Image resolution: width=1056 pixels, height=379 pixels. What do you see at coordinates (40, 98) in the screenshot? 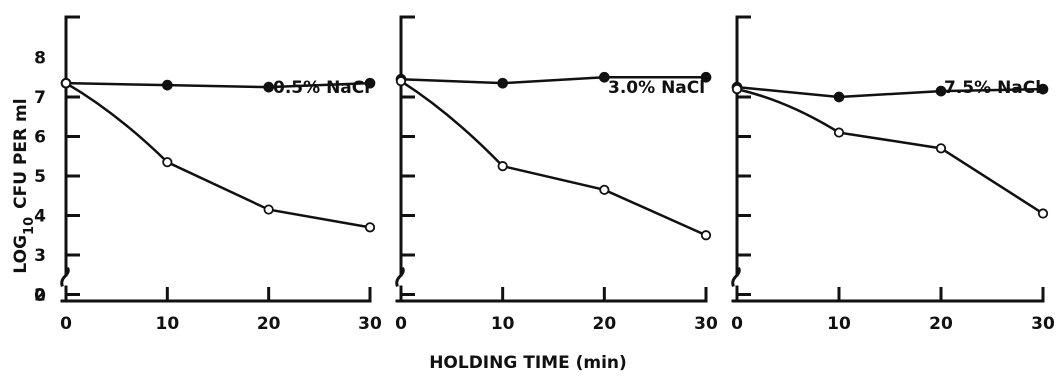
I see `y-tick-label-7: 7` at bounding box center [40, 98].